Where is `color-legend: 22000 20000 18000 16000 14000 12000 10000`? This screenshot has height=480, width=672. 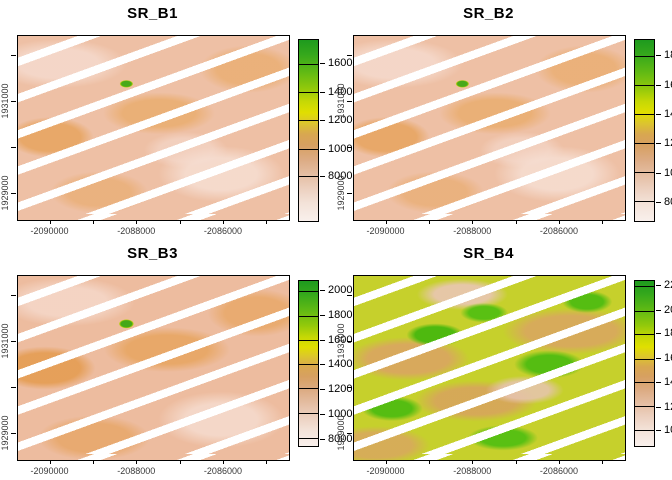
color-legend: 22000 20000 18000 16000 14000 12000 10000 is located at coordinates (653, 363).